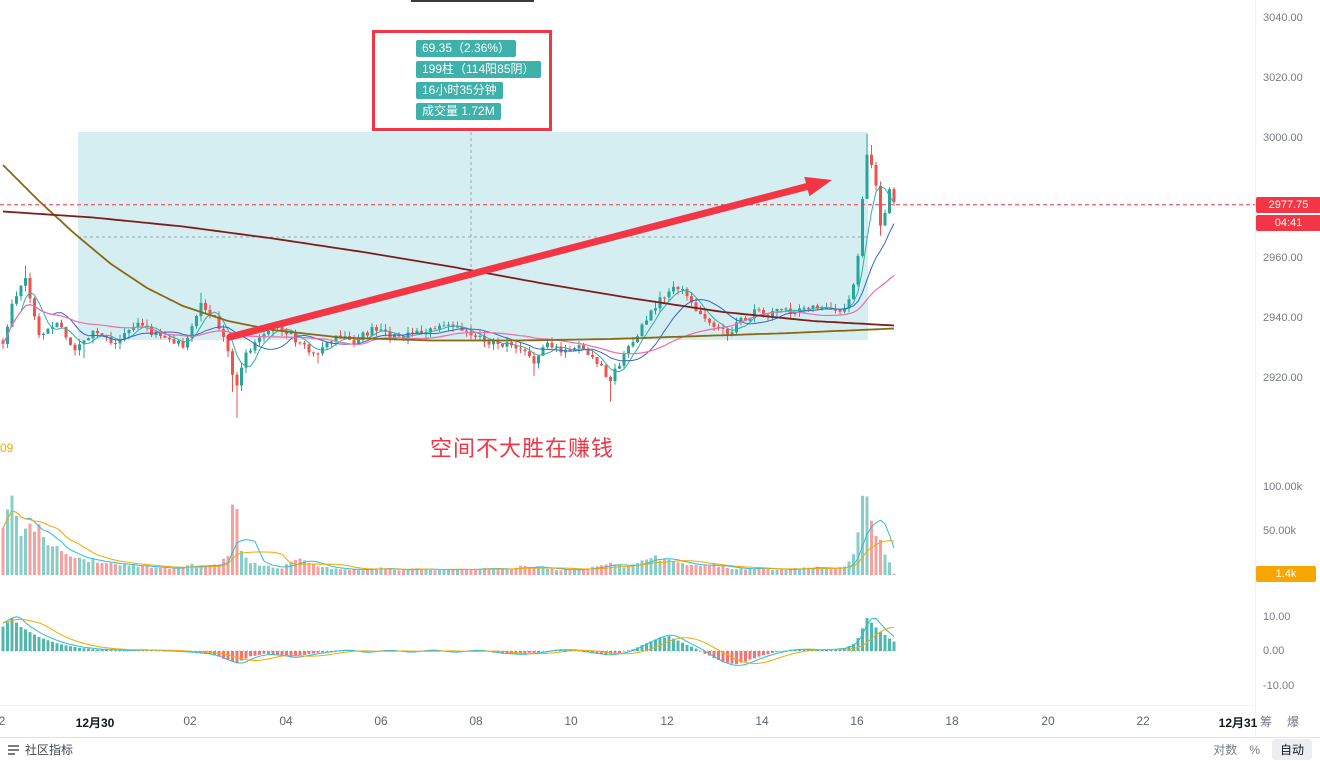  What do you see at coordinates (448, 535) in the screenshot?
I see `volume-pane` at bounding box center [448, 535].